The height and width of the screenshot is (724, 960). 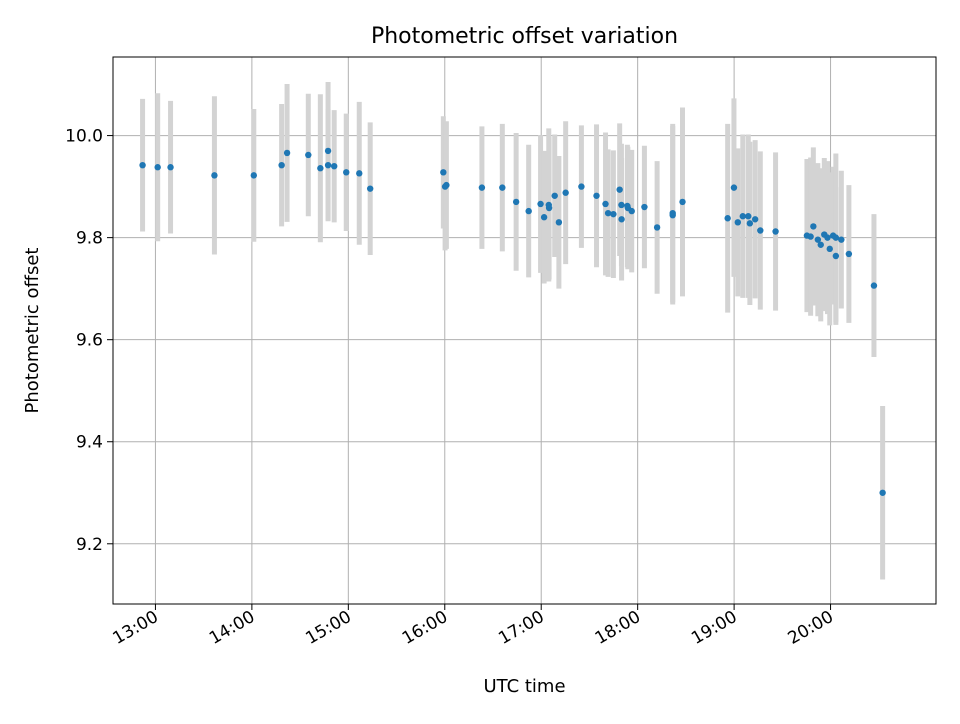 What do you see at coordinates (524, 686) in the screenshot?
I see `x-axis-label: UTC time` at bounding box center [524, 686].